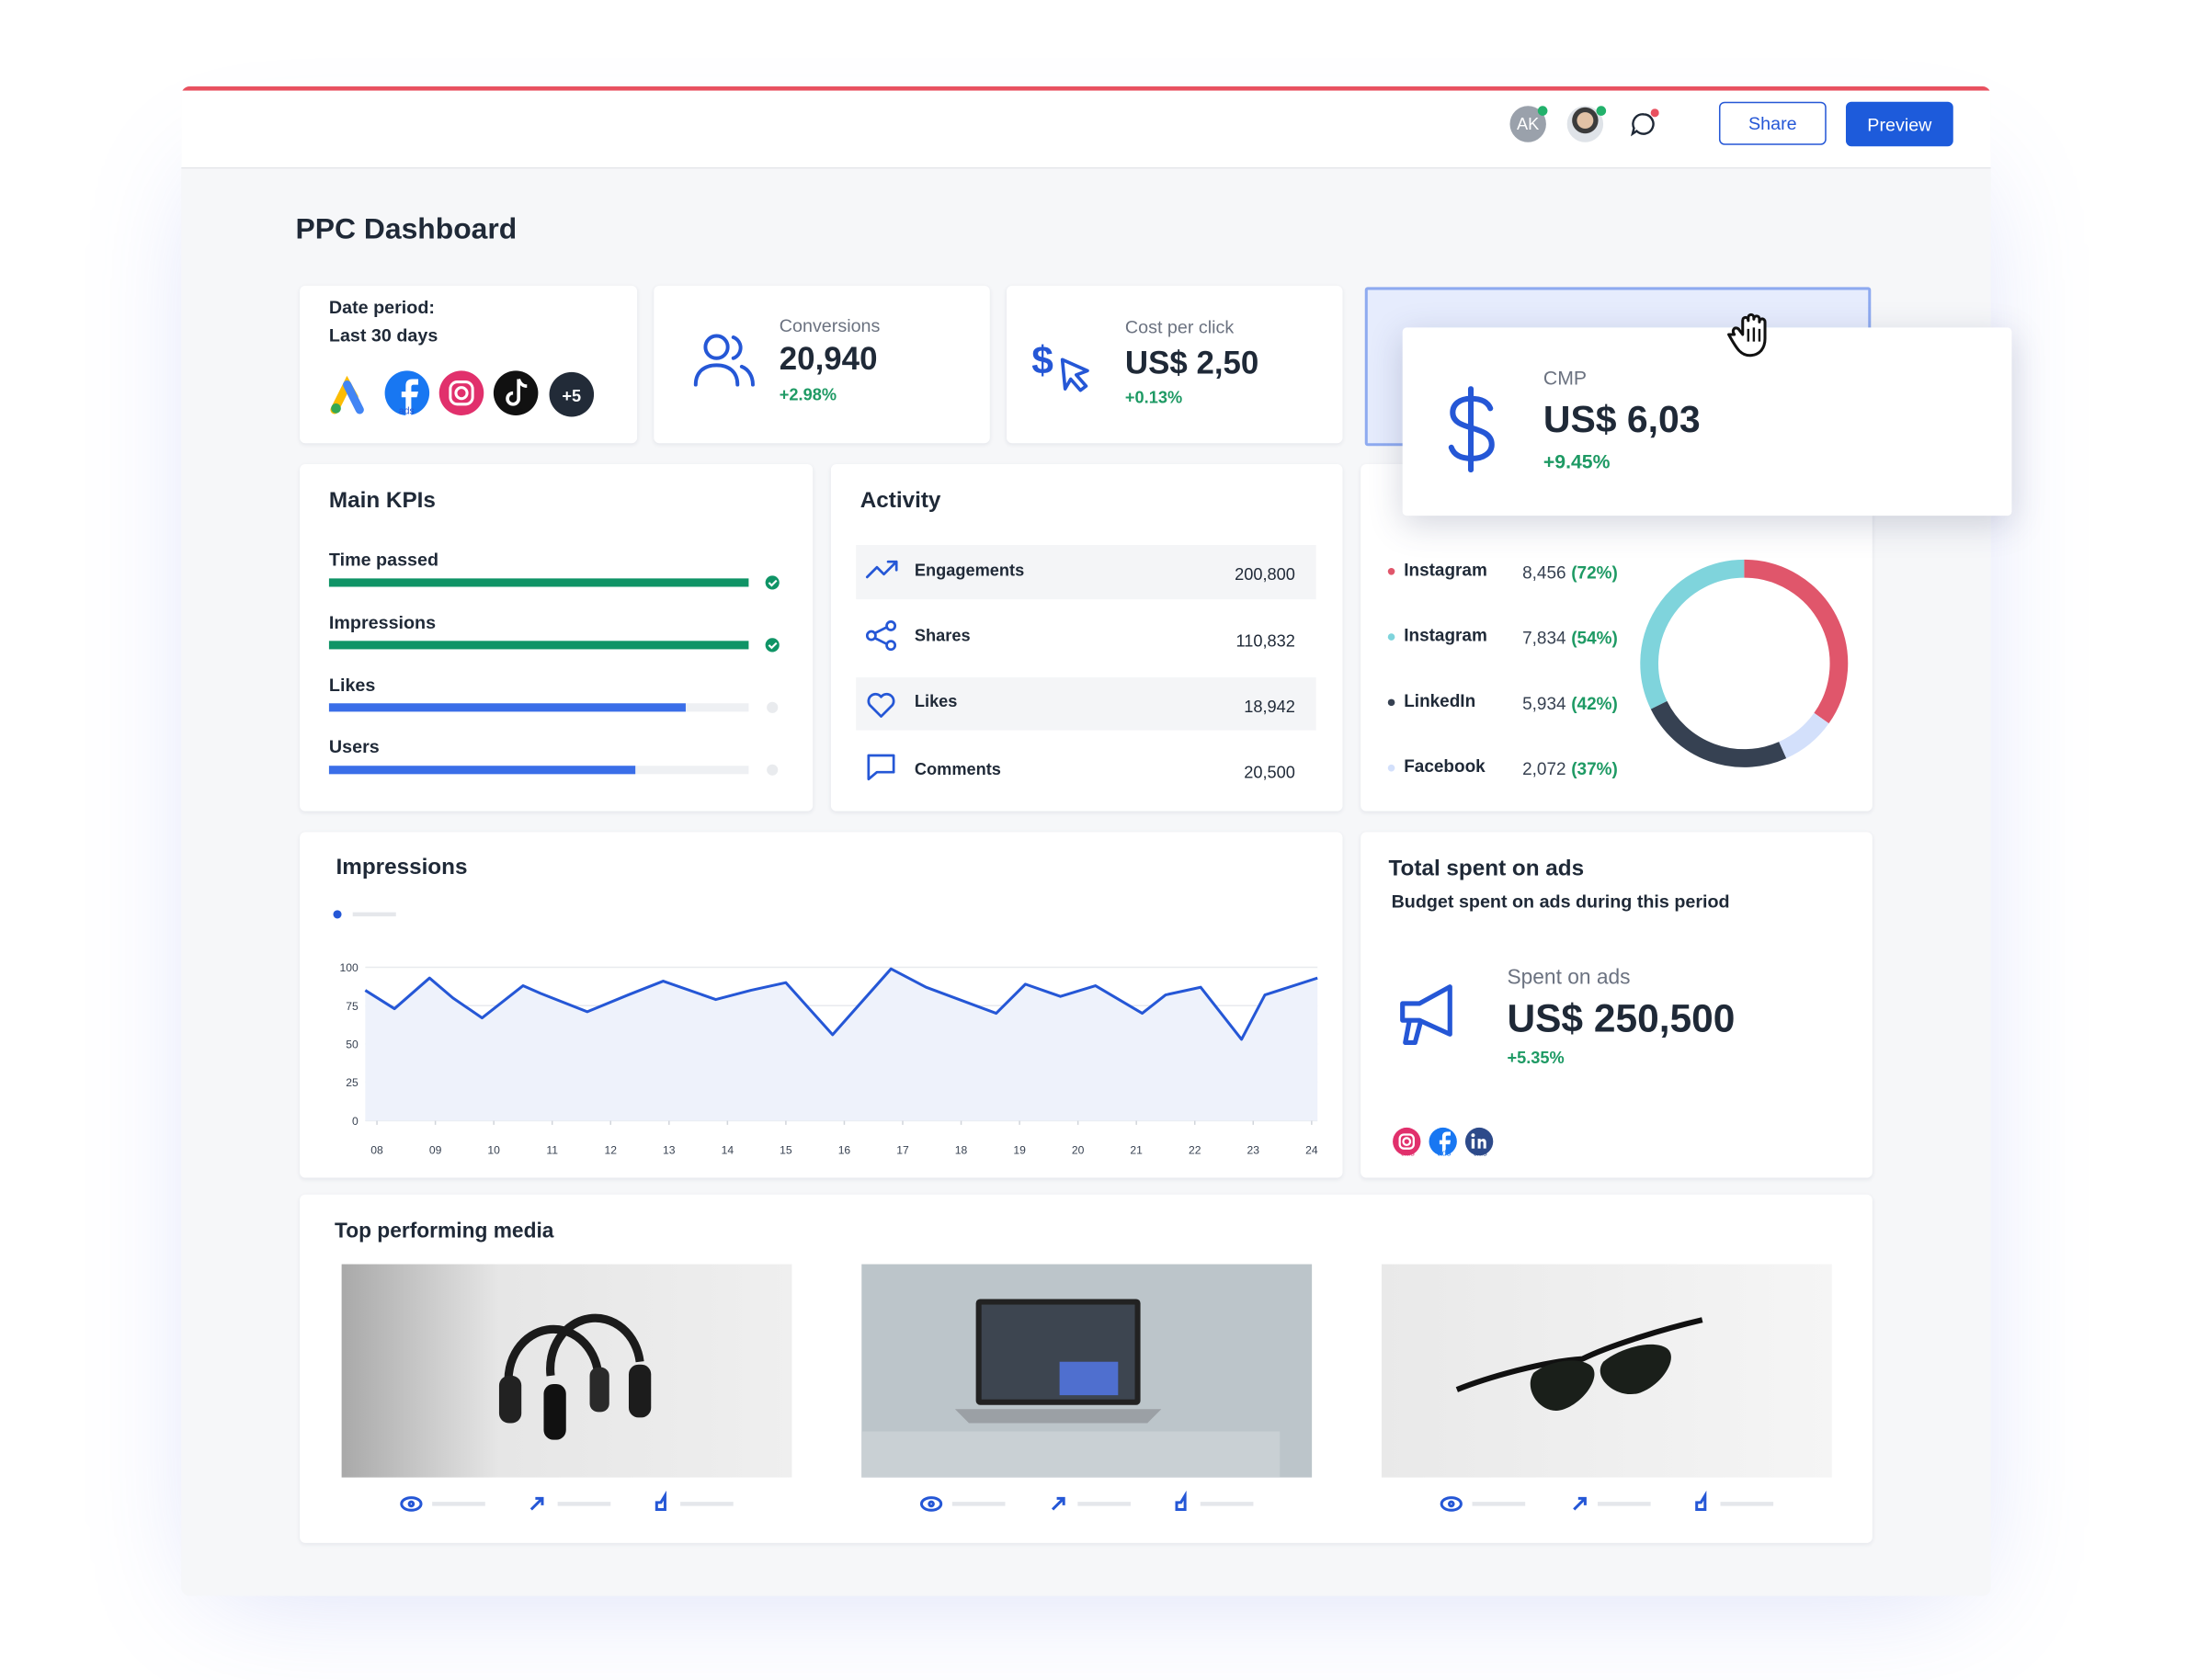  What do you see at coordinates (1594, 572) in the screenshot?
I see `channel-share: (72%)` at bounding box center [1594, 572].